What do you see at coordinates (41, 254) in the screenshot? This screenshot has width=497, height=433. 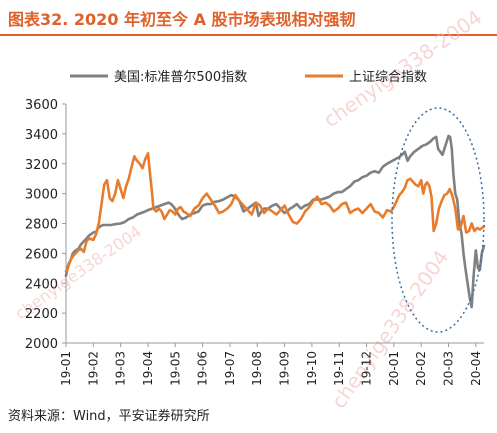 I see `y-tick-label: 2600` at bounding box center [41, 254].